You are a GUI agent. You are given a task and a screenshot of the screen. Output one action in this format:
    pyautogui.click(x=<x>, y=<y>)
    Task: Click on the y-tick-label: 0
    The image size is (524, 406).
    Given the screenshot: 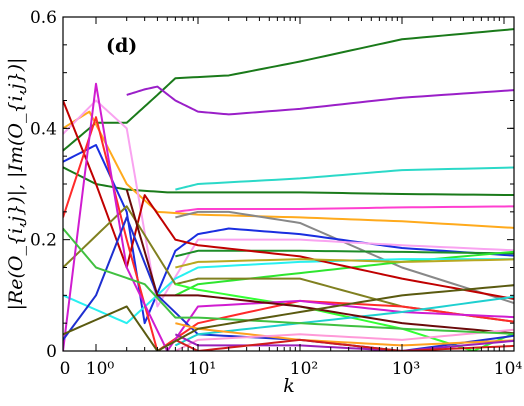 What is the action you would take?
    pyautogui.click(x=51, y=352)
    